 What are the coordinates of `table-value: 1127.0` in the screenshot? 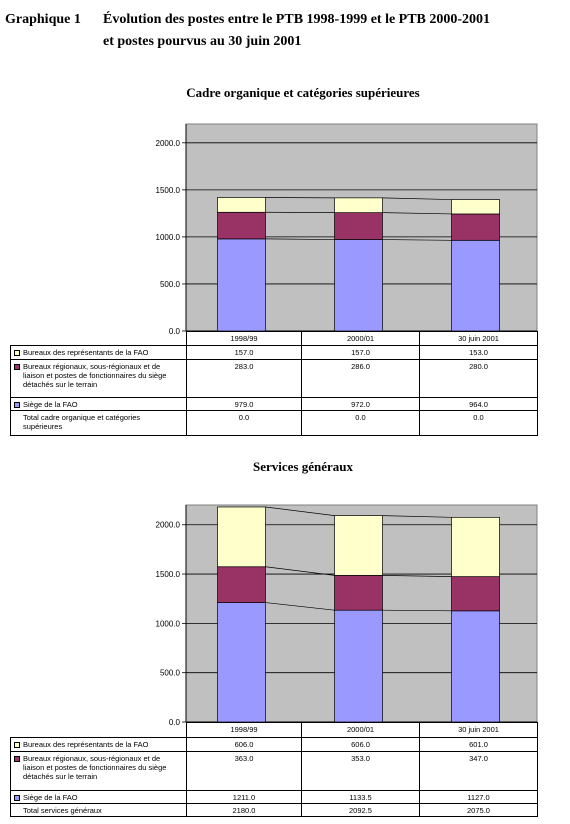 It's located at (478, 797).